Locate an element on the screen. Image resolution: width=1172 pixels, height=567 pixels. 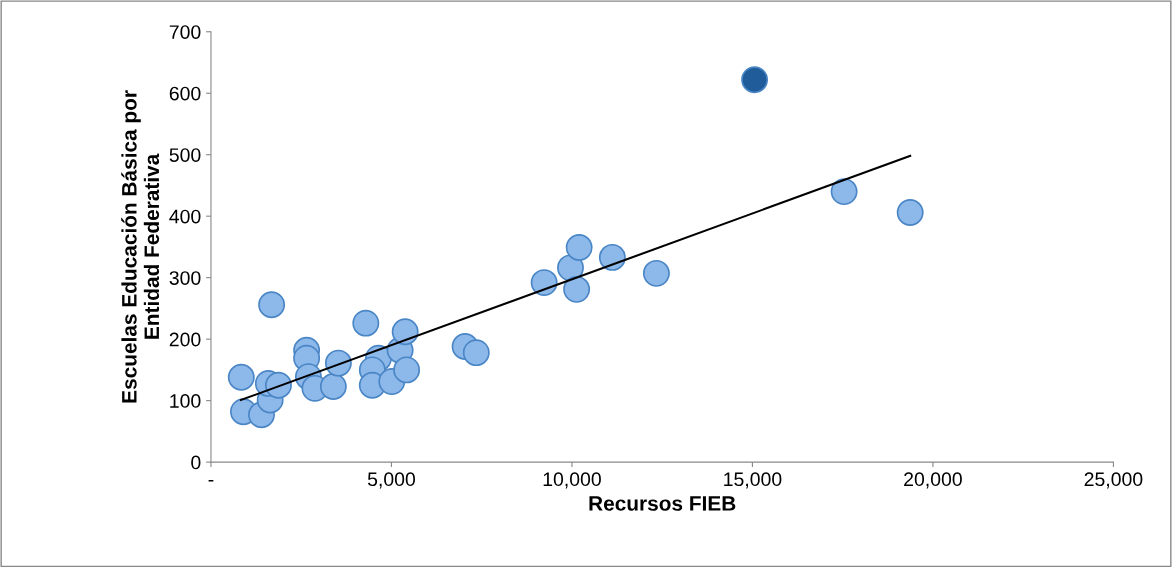
x-tick-label: 25,000 is located at coordinates (1113, 480).